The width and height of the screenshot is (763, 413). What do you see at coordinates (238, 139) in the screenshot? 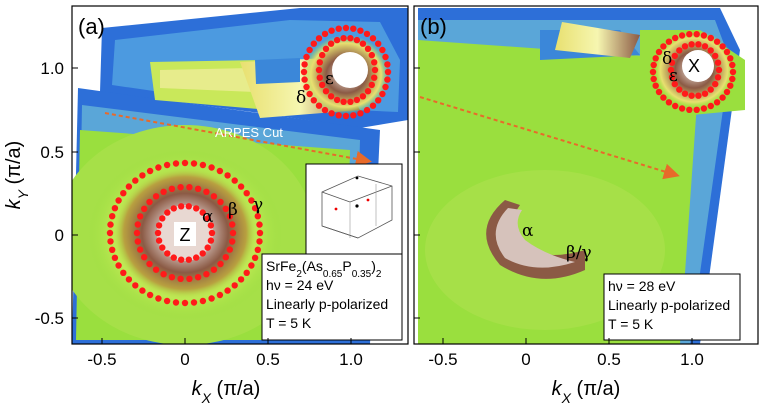
I see `arpes-cut-arrow` at bounding box center [238, 139].